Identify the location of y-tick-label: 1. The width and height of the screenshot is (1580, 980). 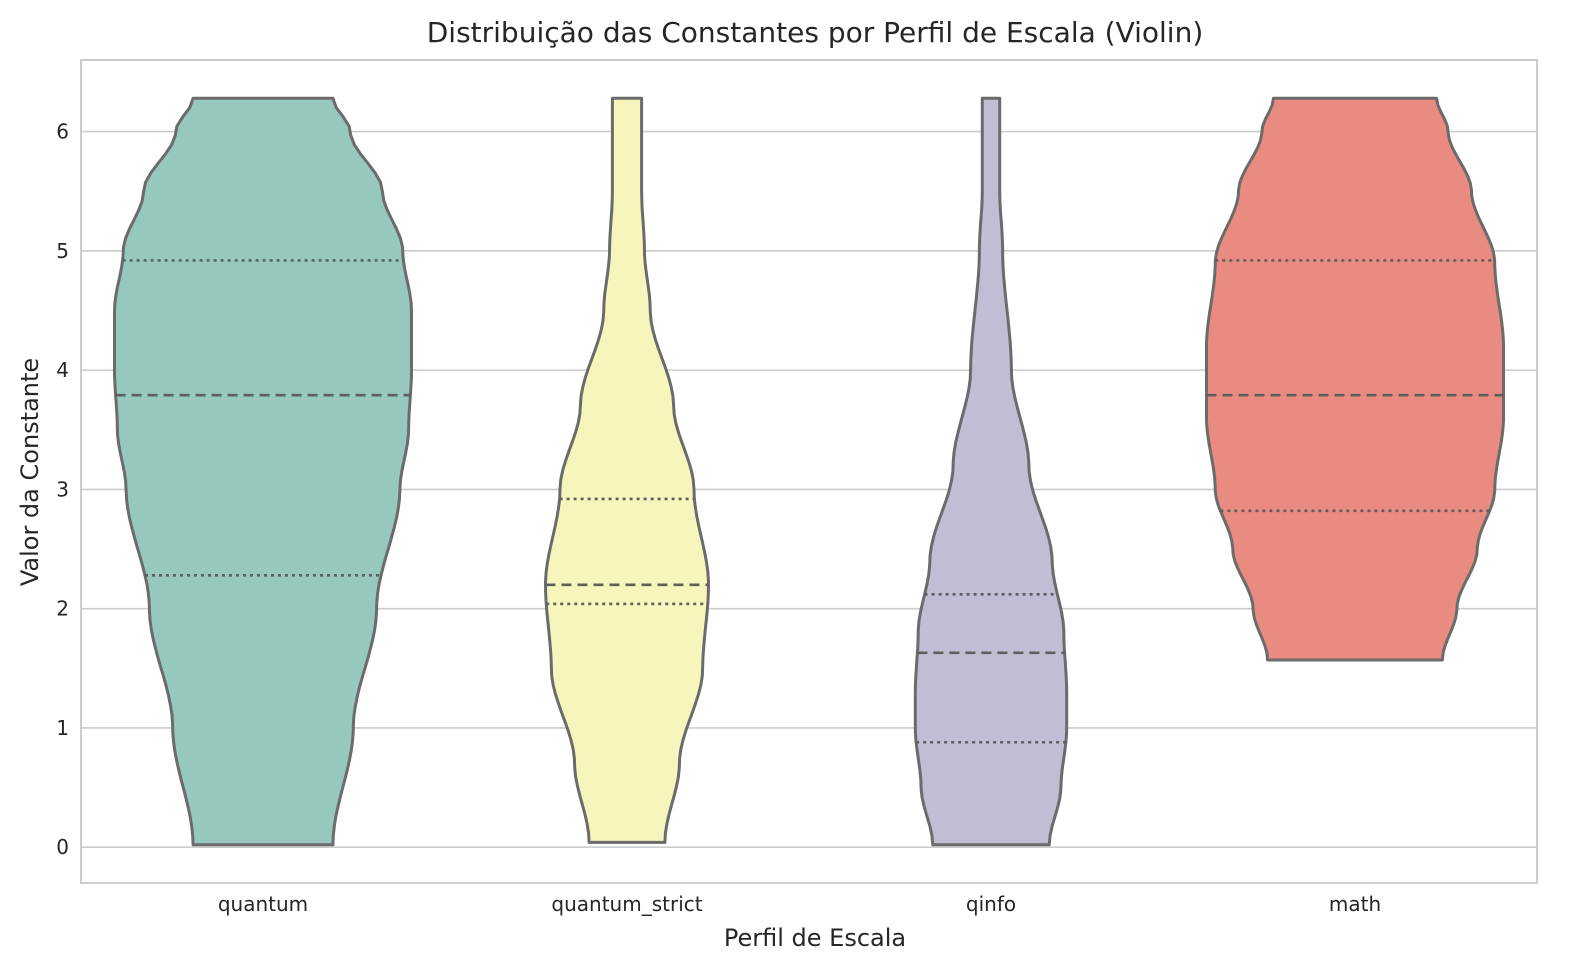
(62, 728).